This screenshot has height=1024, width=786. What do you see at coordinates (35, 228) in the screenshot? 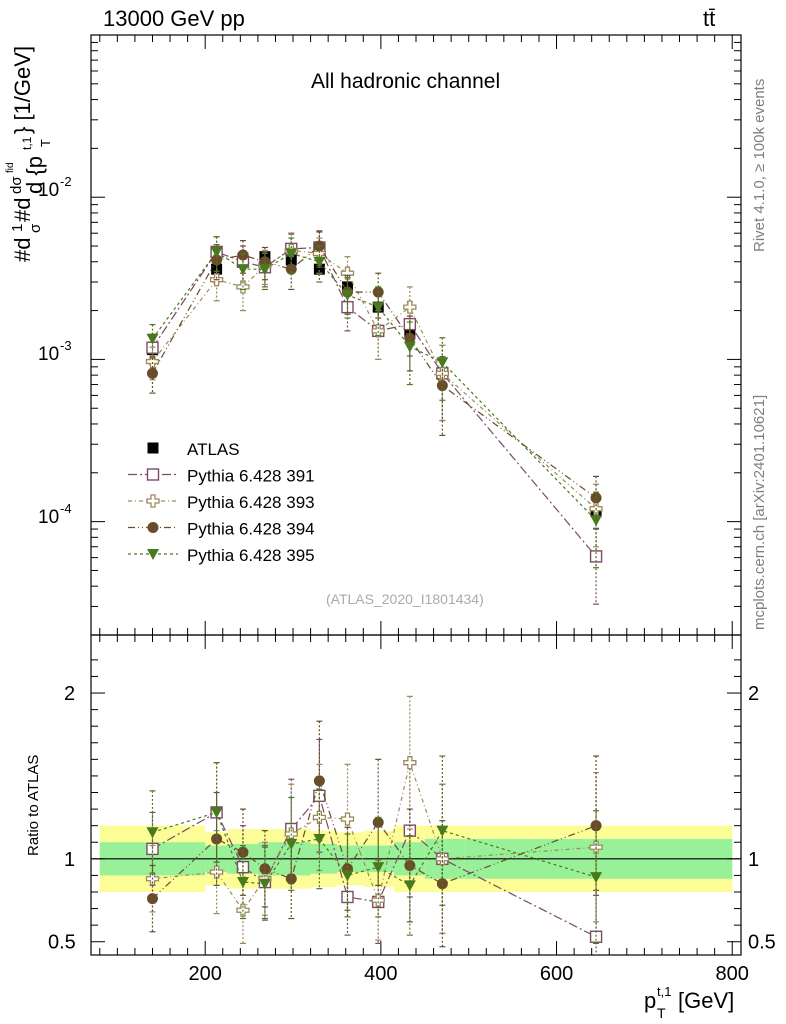
I see `ylabel-frac-den: σ` at bounding box center [35, 228].